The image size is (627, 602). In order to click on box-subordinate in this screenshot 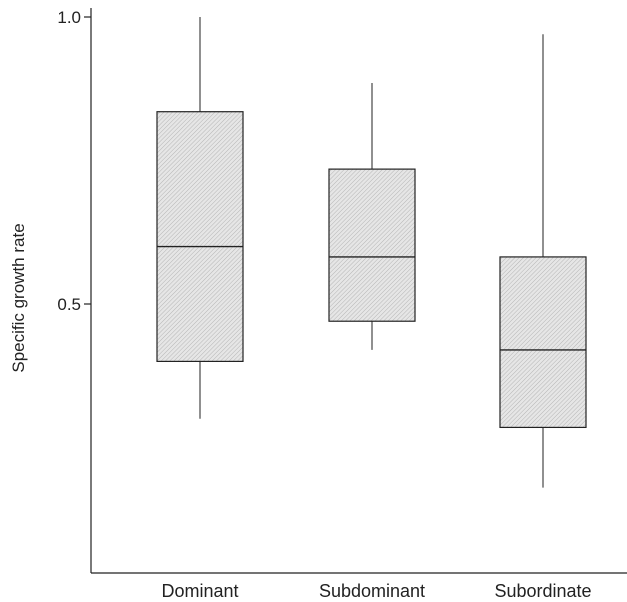, I will do `click(543, 261)`.